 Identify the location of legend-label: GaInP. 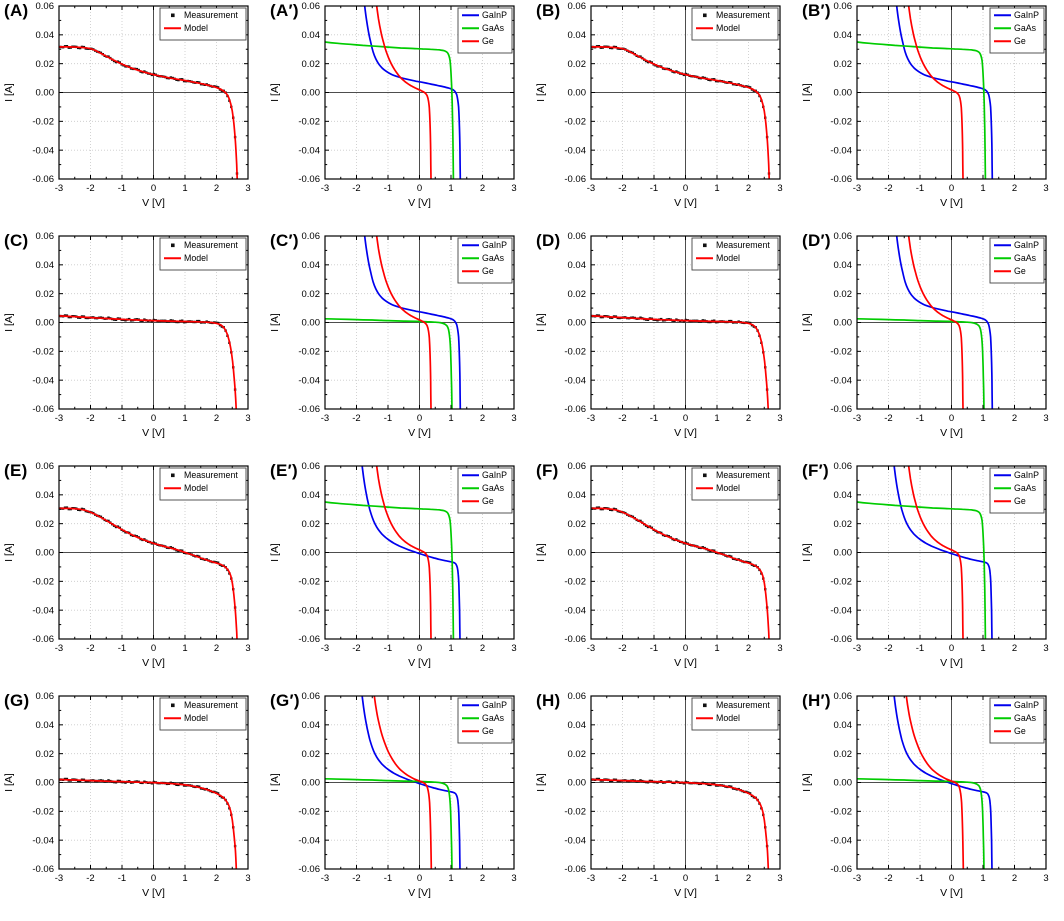
(1026, 245).